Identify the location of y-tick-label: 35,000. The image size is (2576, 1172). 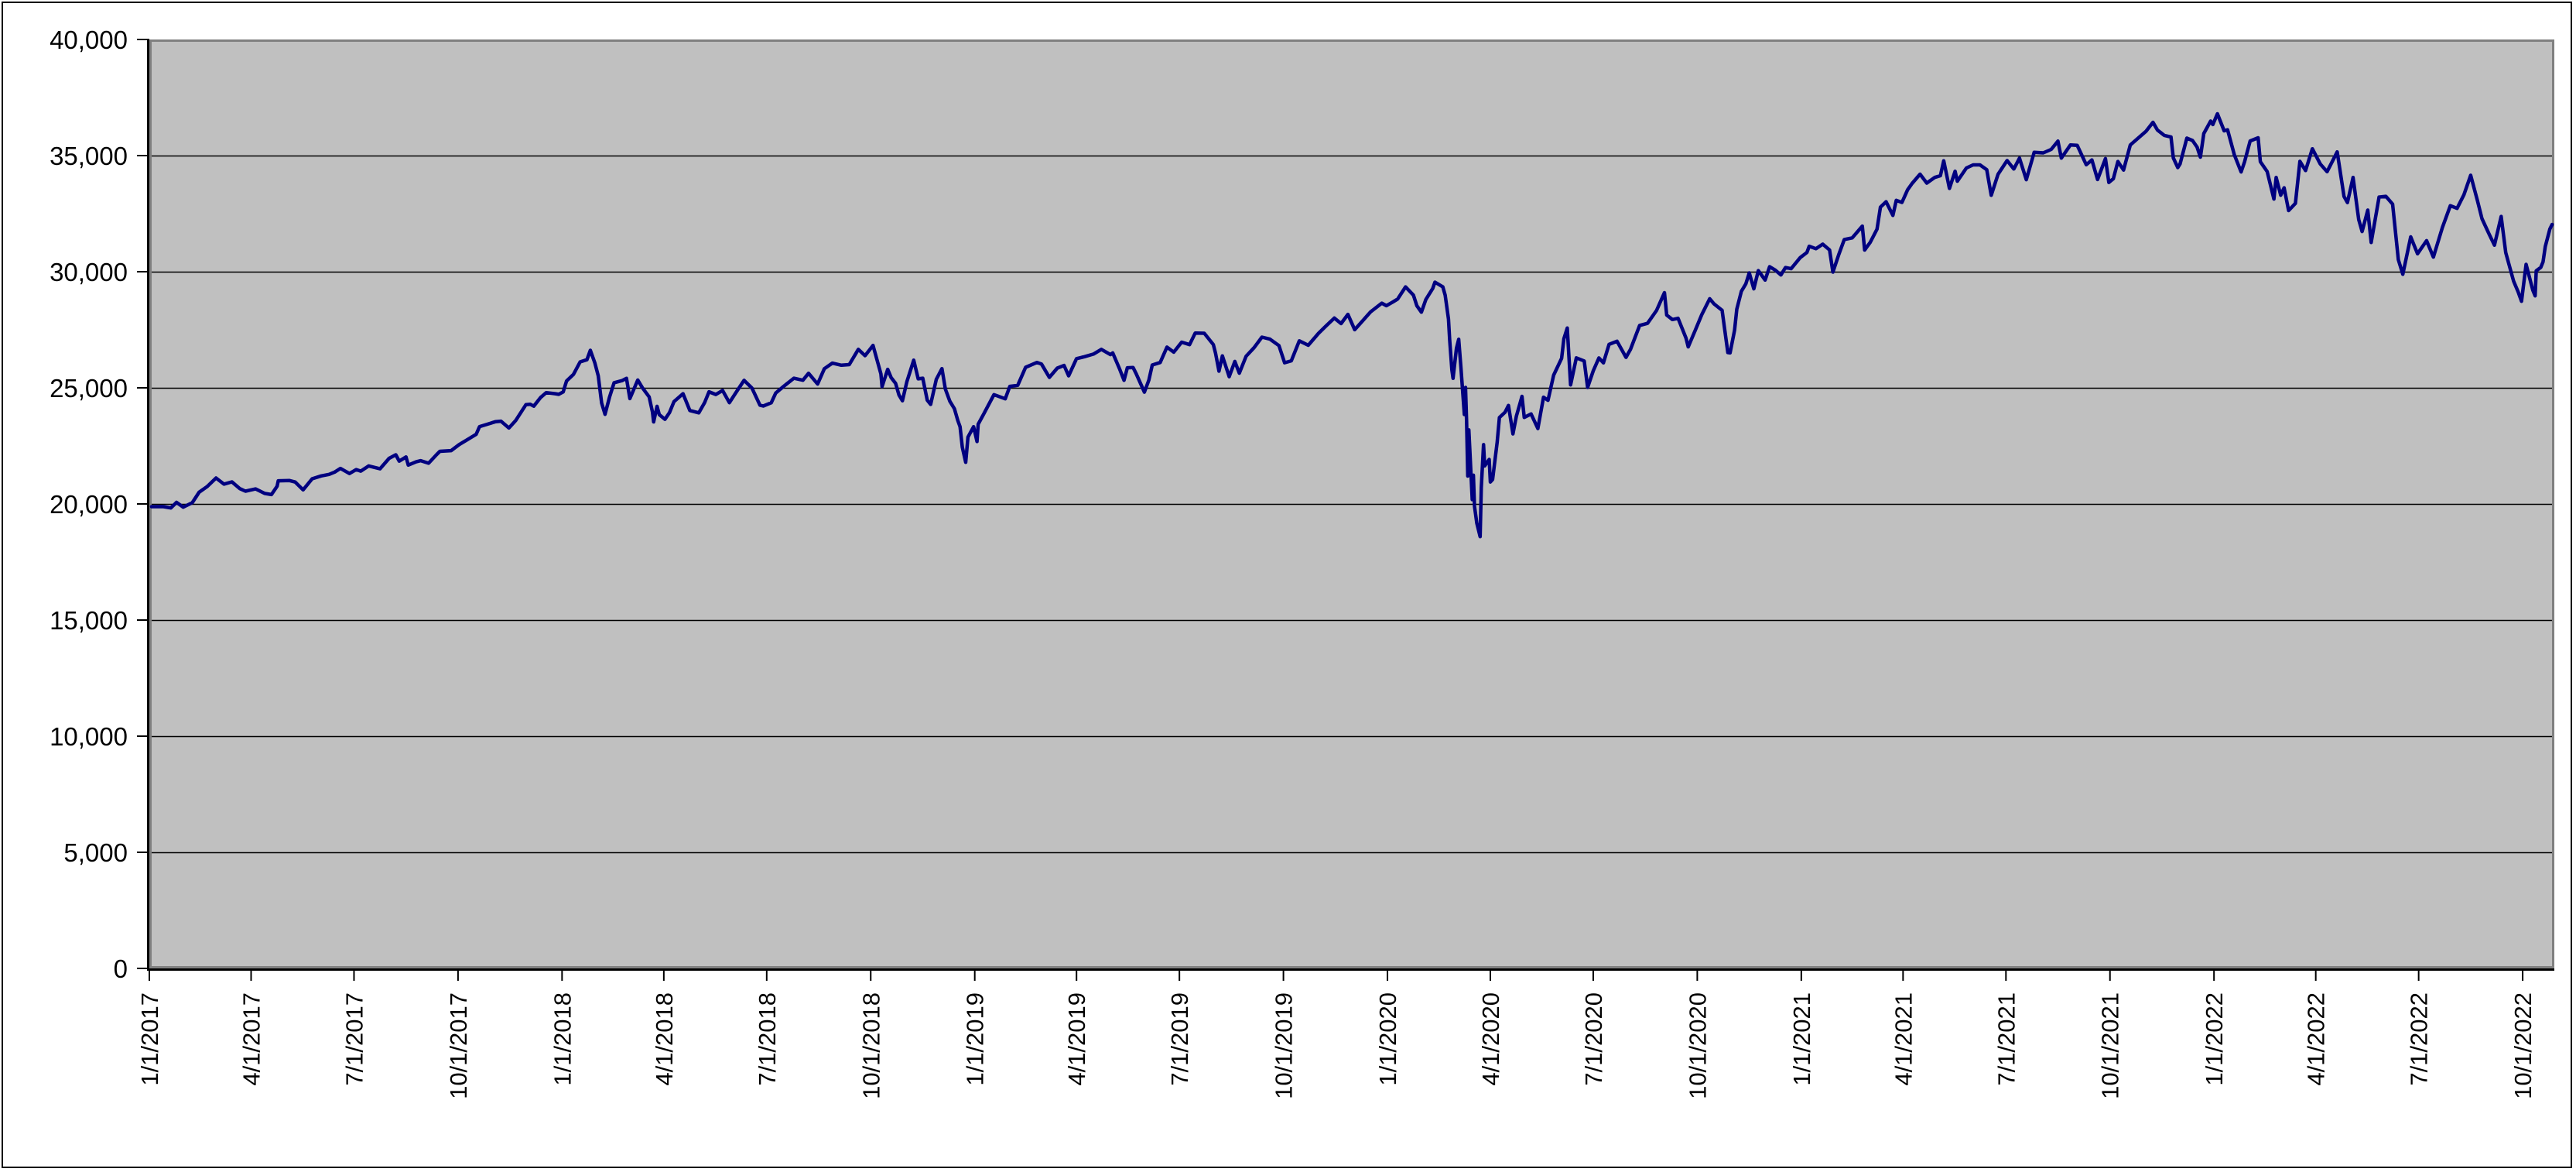
(89, 156).